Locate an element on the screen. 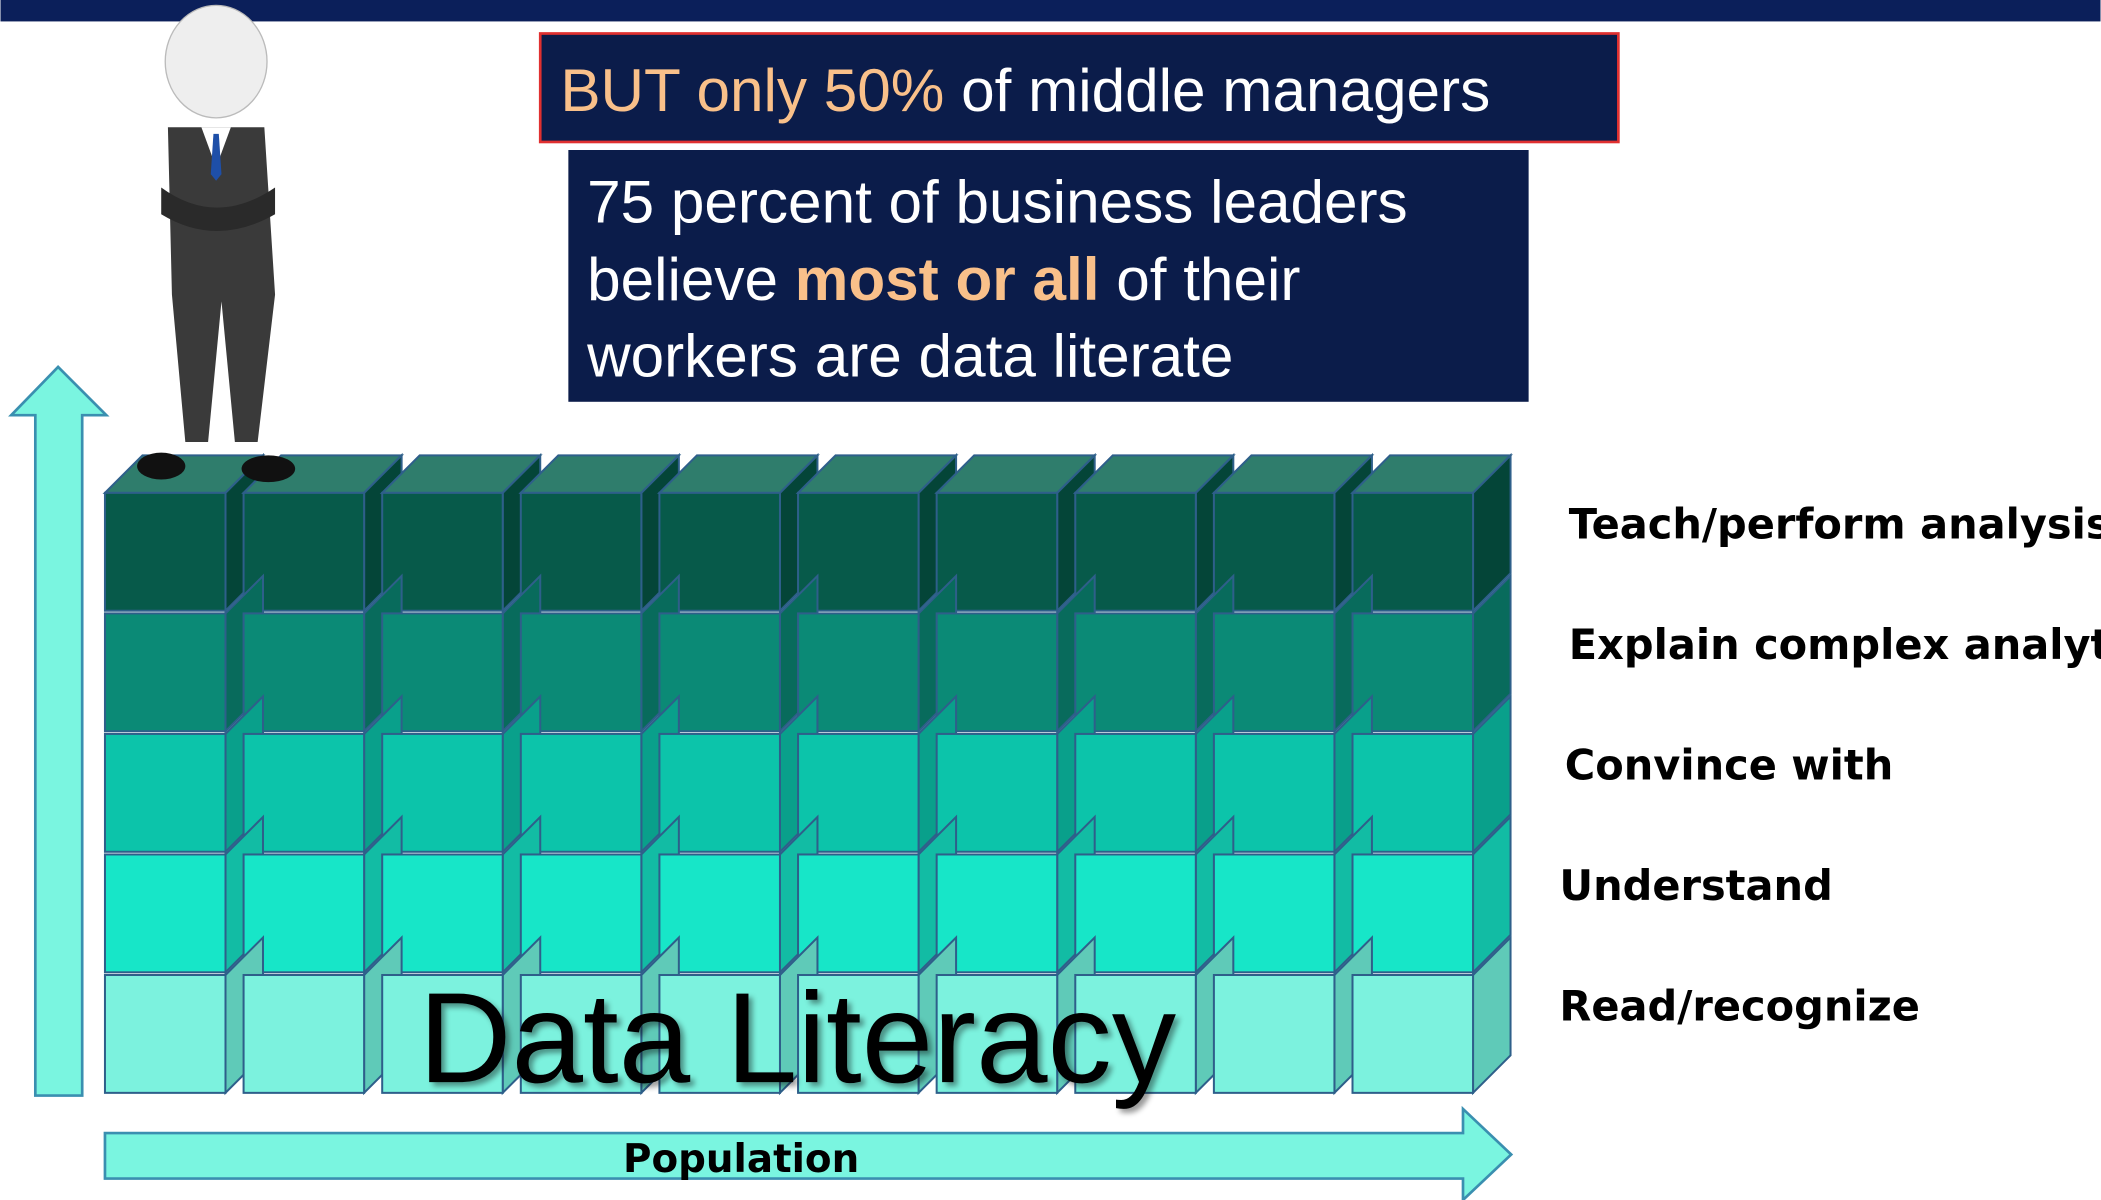  highlight: BUT only 50% is located at coordinates (752, 90).